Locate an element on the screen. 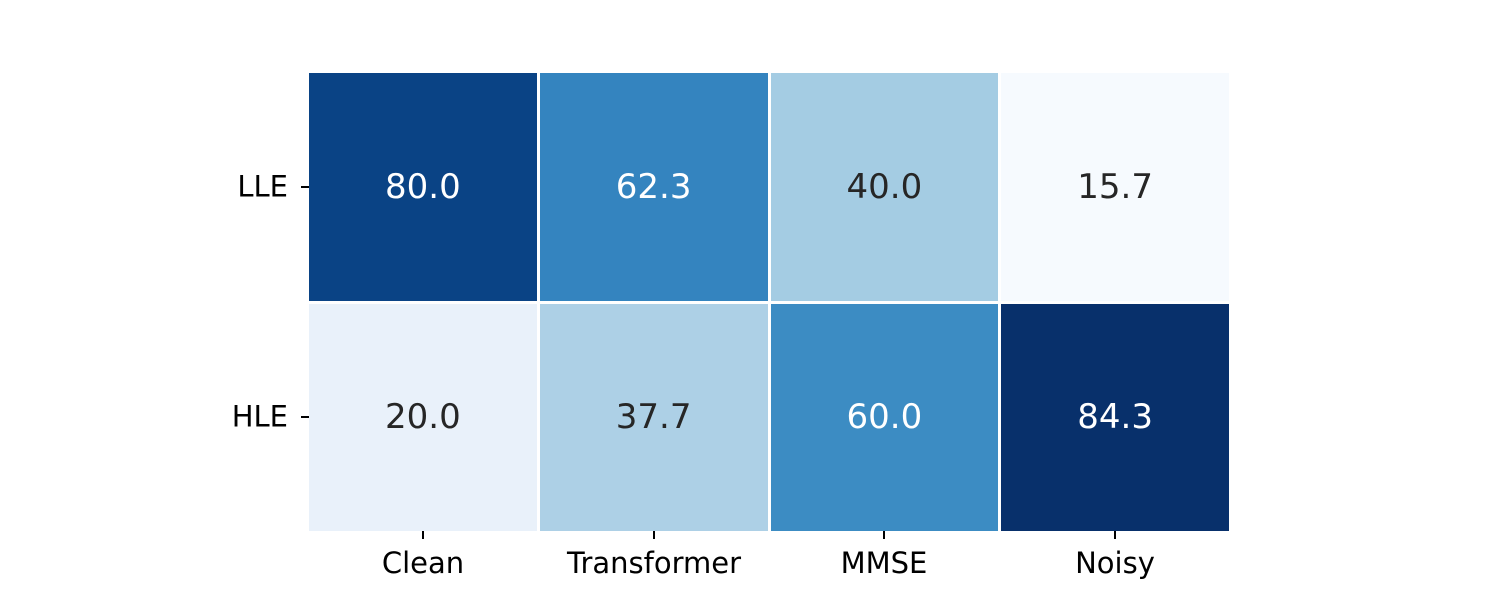 The width and height of the screenshot is (1500, 600). y-tick-label-lle: LLE is located at coordinates (262, 186).